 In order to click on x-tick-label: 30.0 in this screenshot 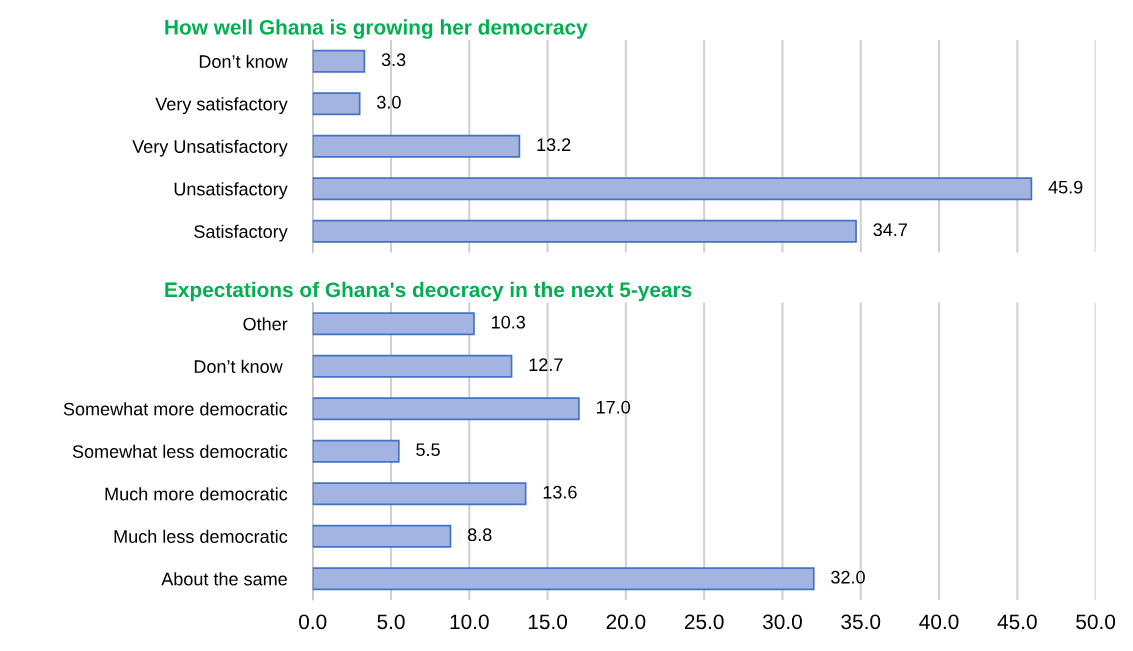, I will do `click(782, 622)`.